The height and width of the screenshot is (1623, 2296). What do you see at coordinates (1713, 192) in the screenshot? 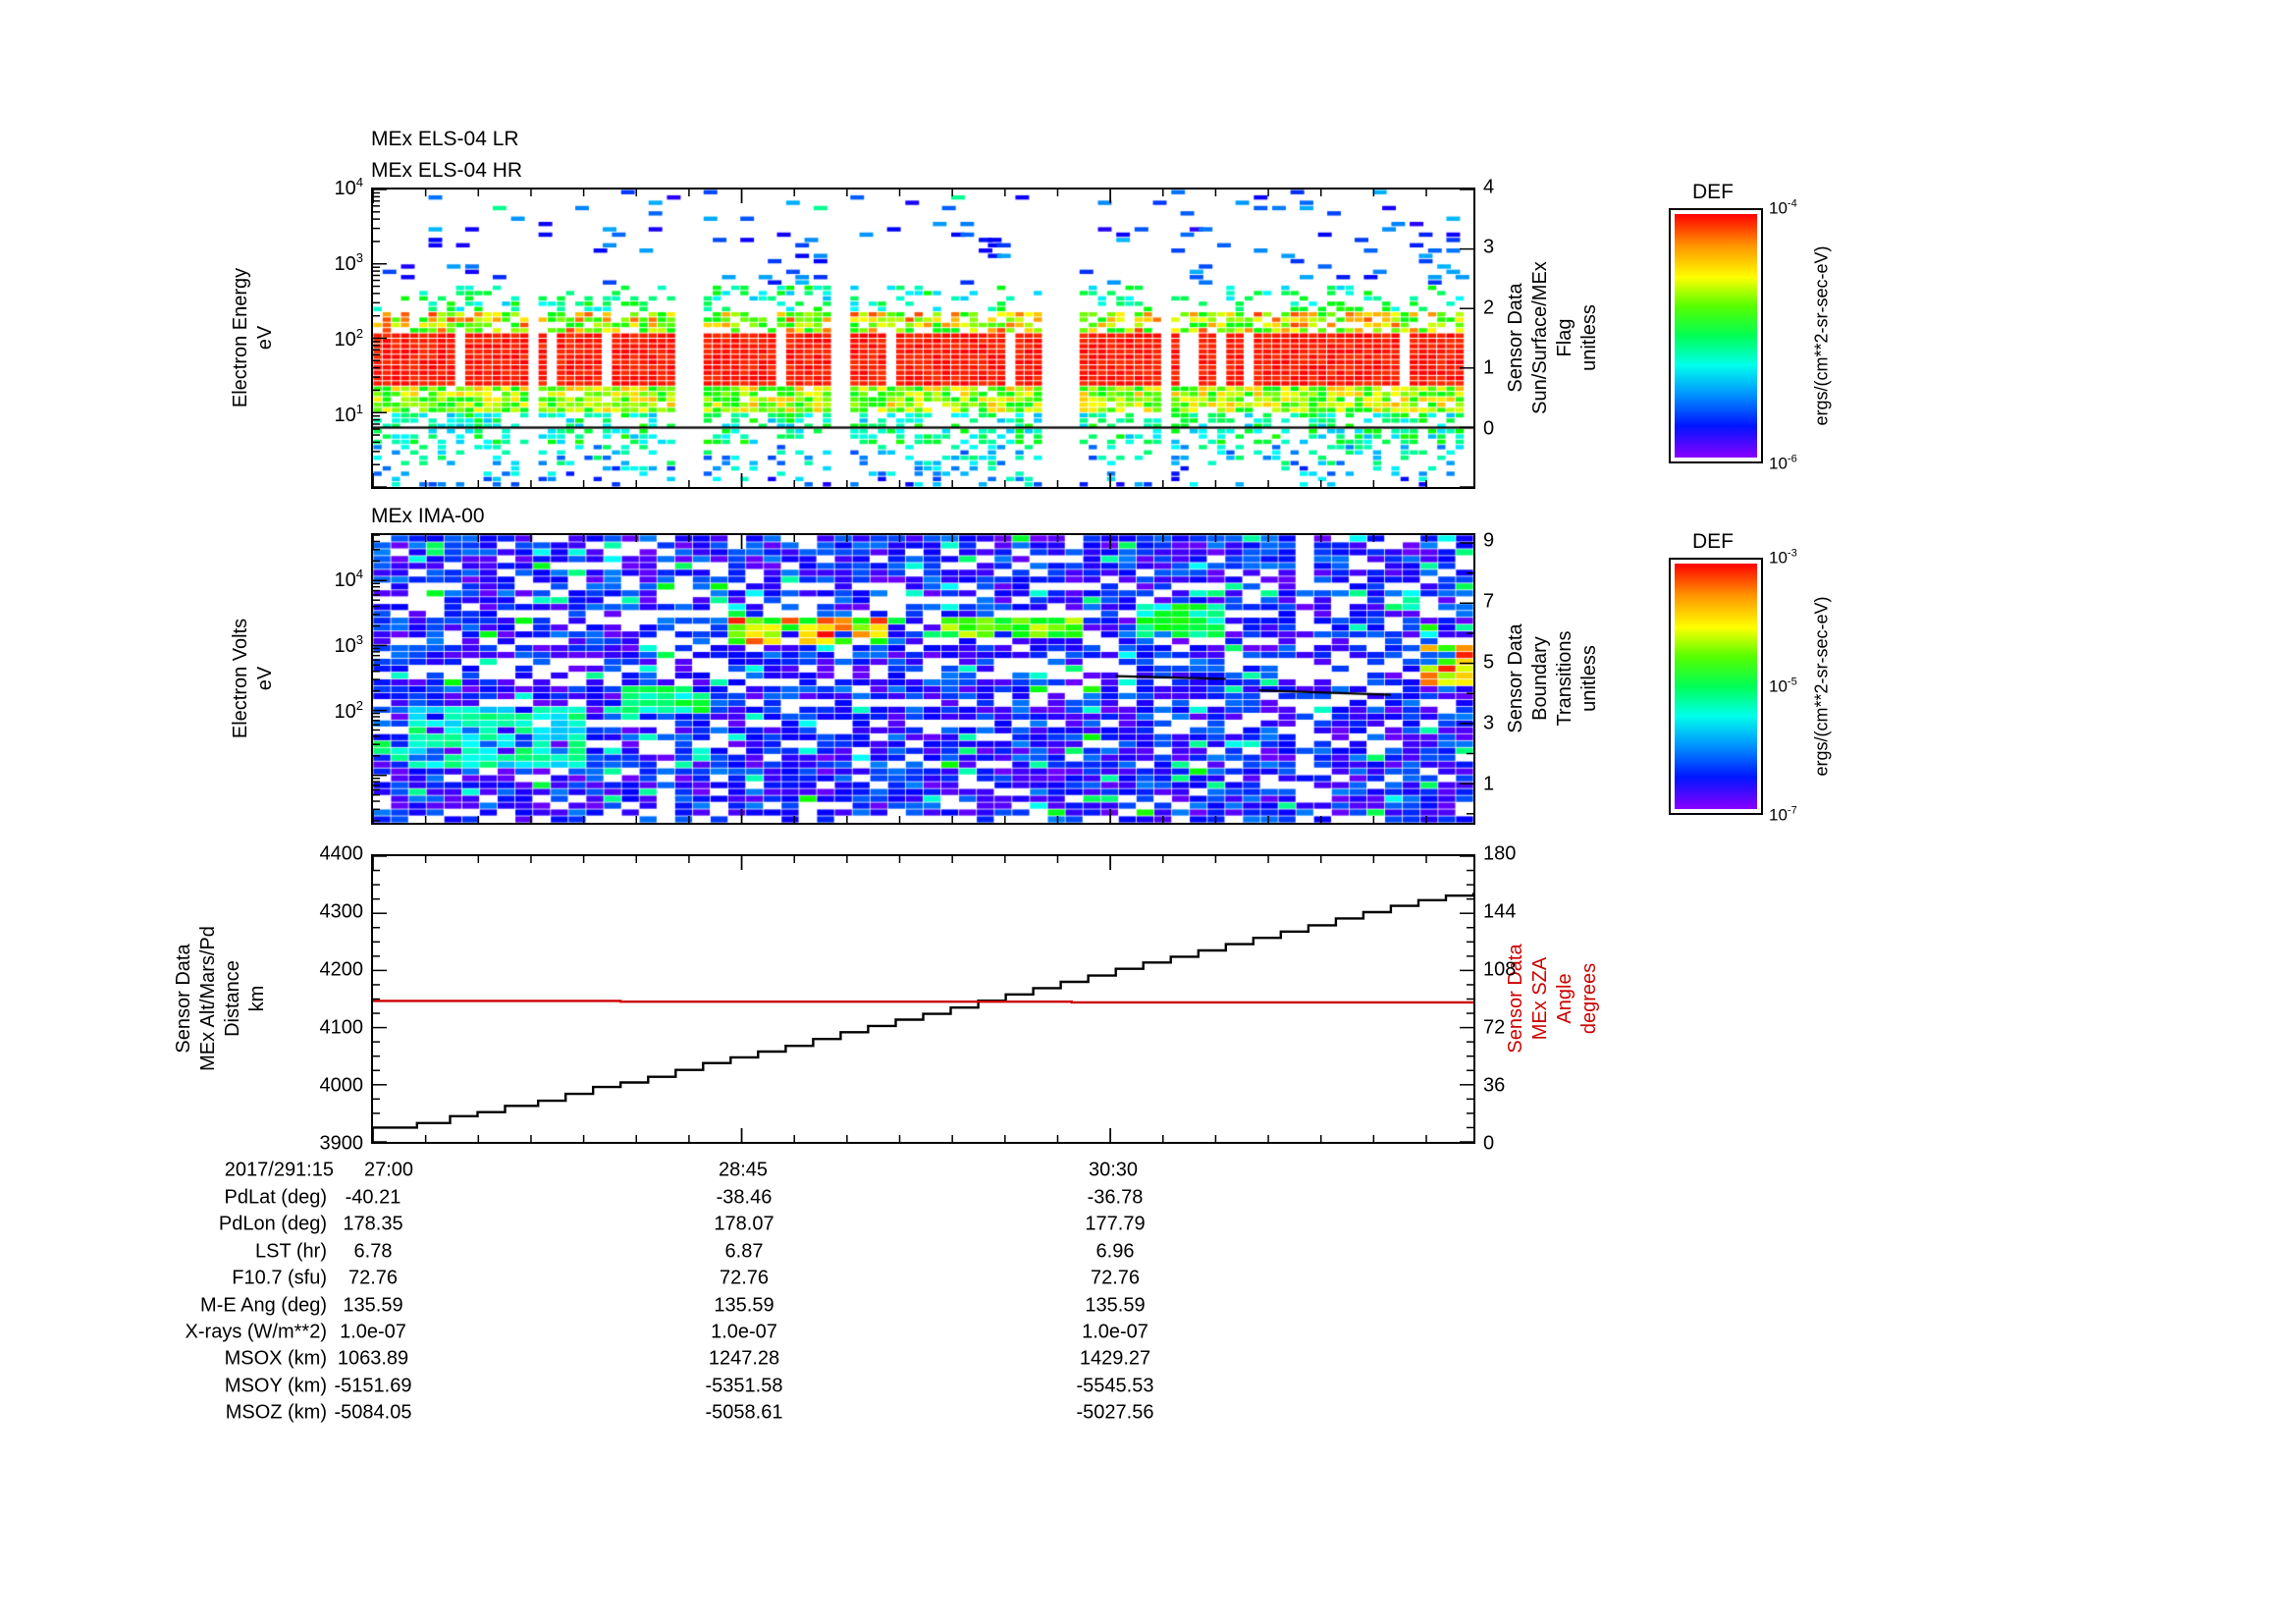
I see `colorbar1-title: DEF` at bounding box center [1713, 192].